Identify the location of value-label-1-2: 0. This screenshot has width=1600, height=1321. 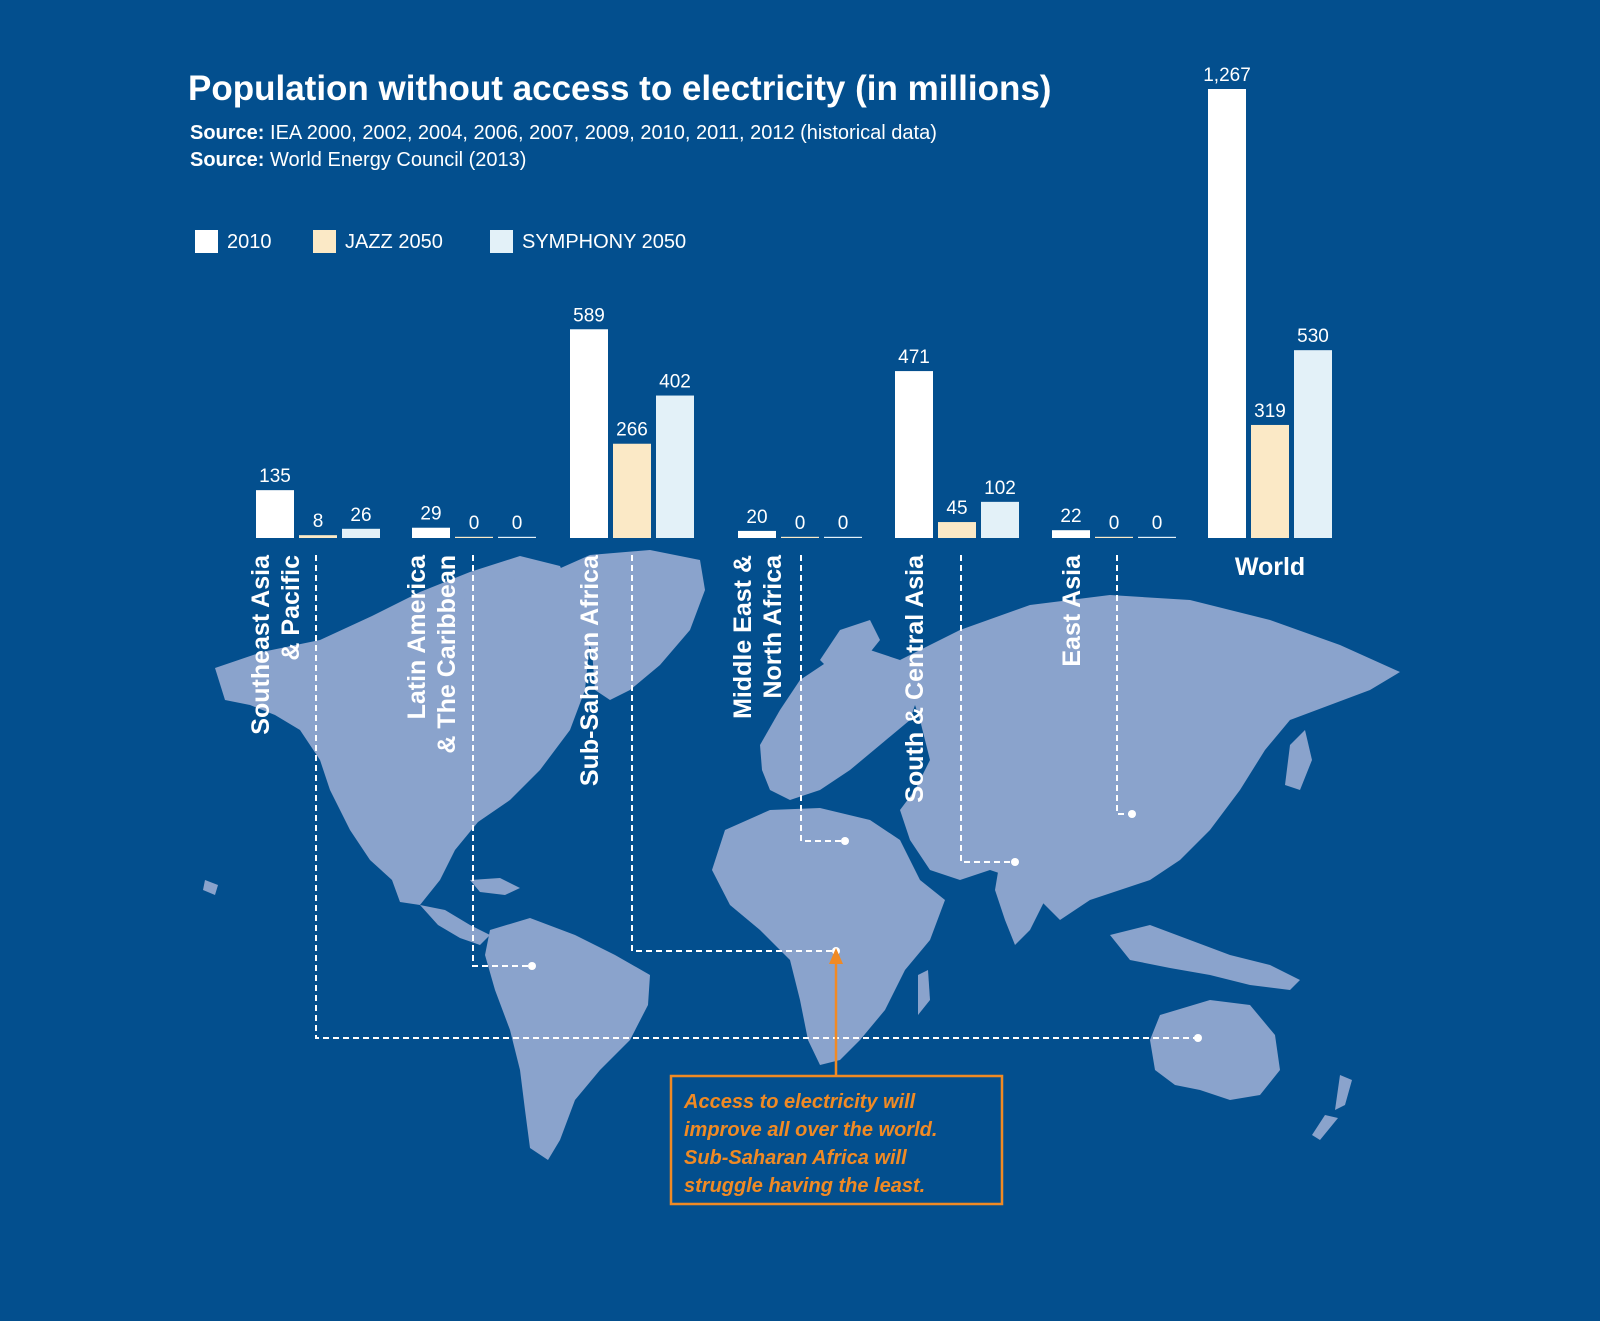
(517, 523).